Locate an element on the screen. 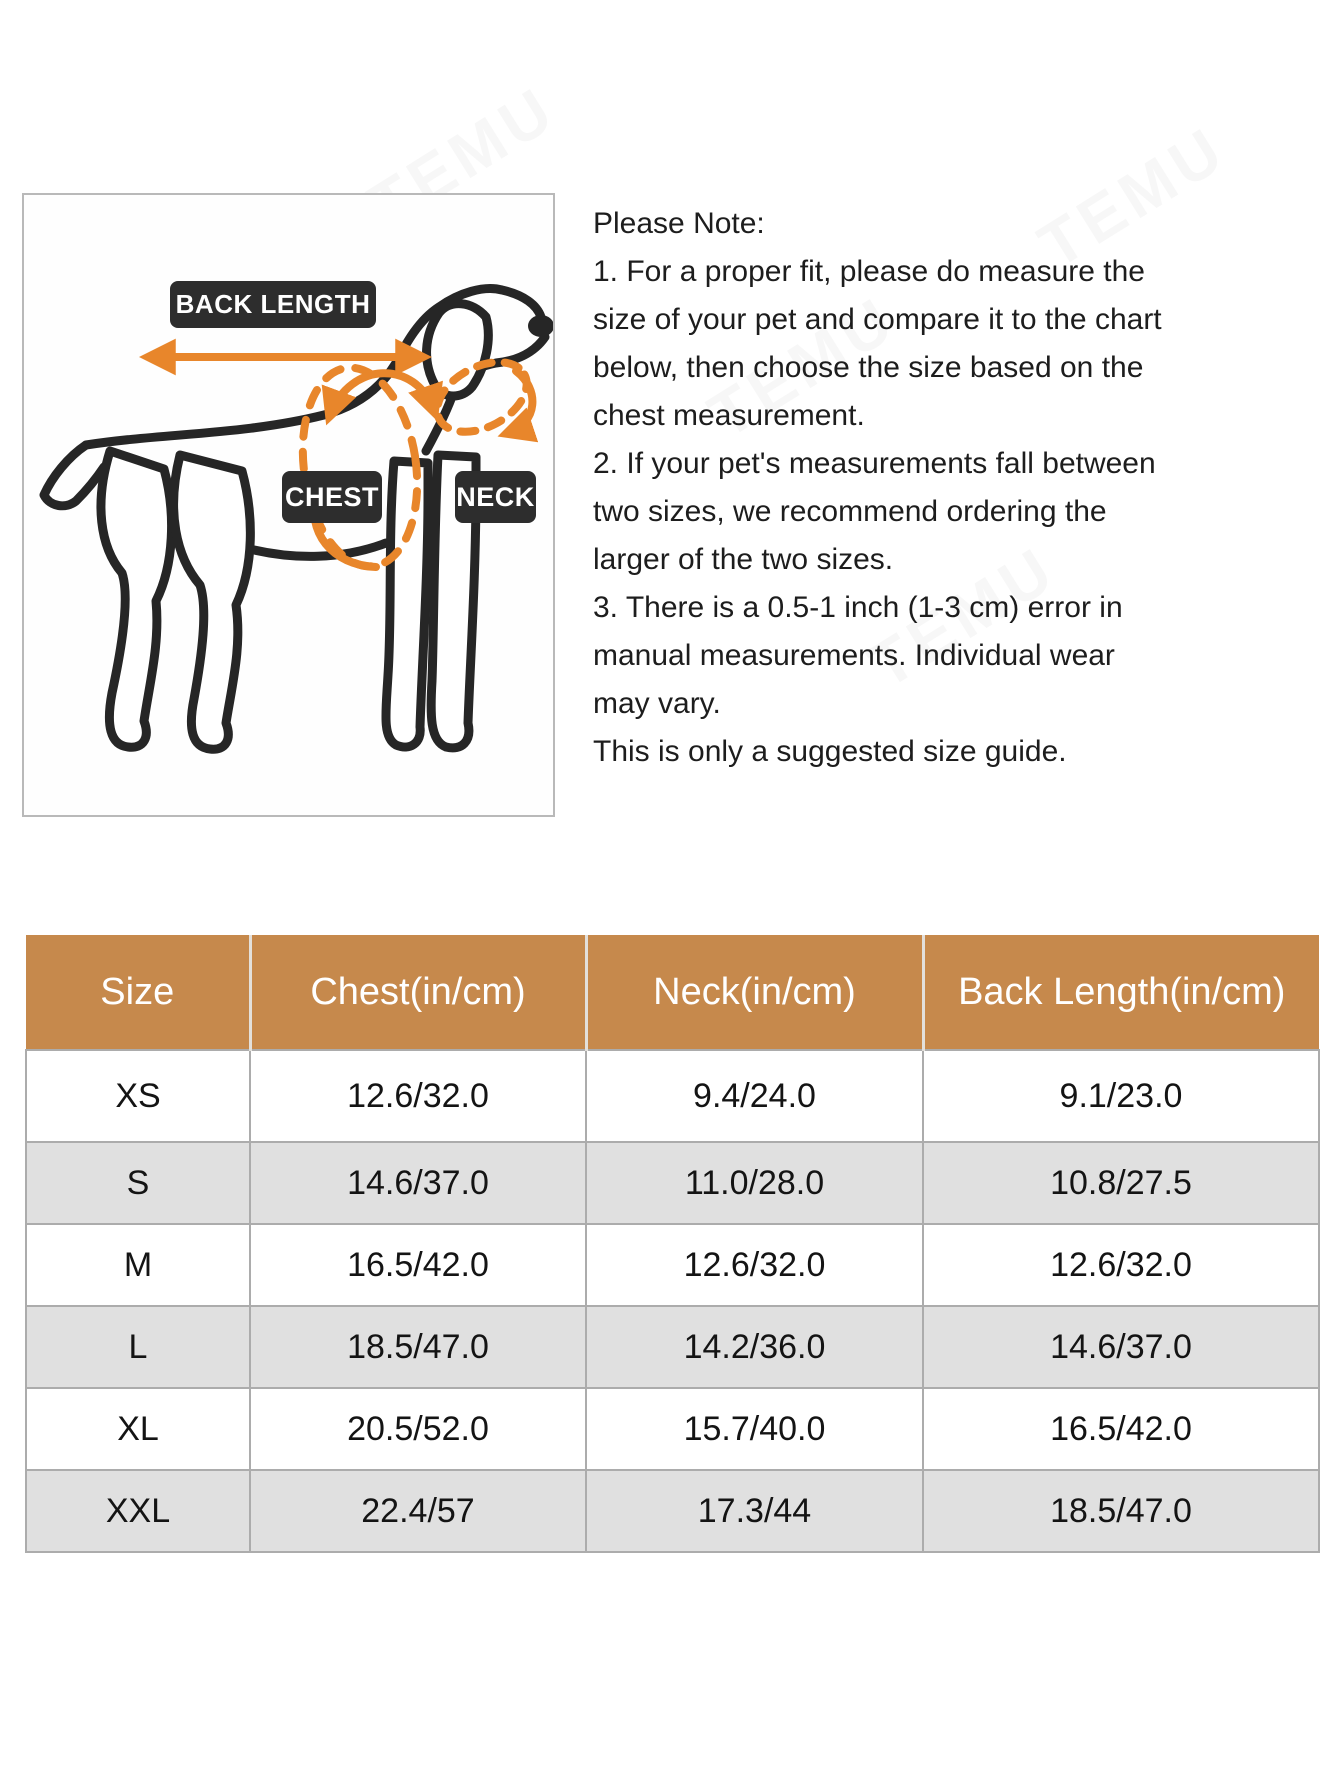 This screenshot has height=1785, width=1340. back-length-cell: 14.6/37.0 is located at coordinates (1121, 1347).